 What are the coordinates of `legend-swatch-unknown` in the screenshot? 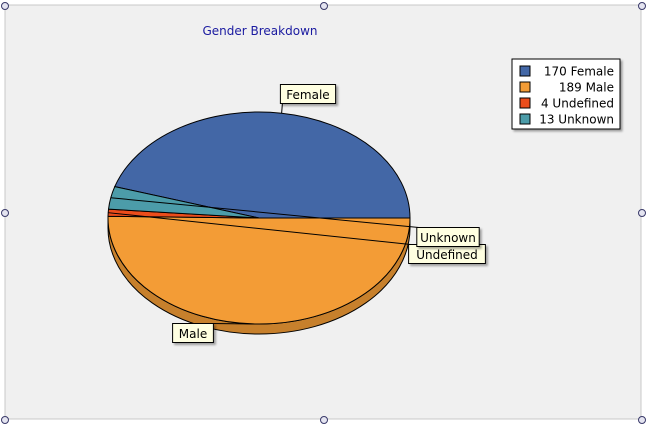 It's located at (525, 119).